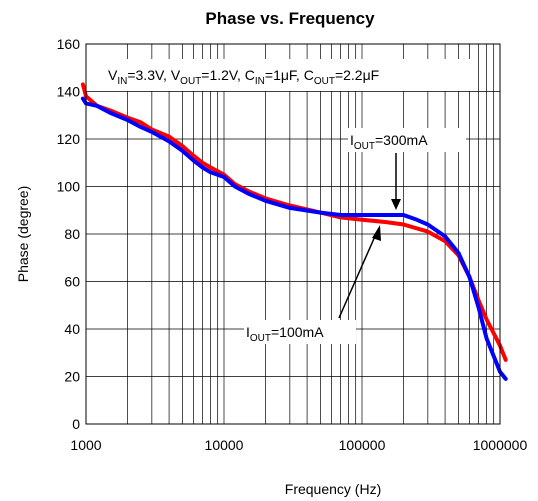 This screenshot has height=501, width=538. Describe the element at coordinates (224, 445) in the screenshot. I see `x-tick-label-1: 10000` at that location.